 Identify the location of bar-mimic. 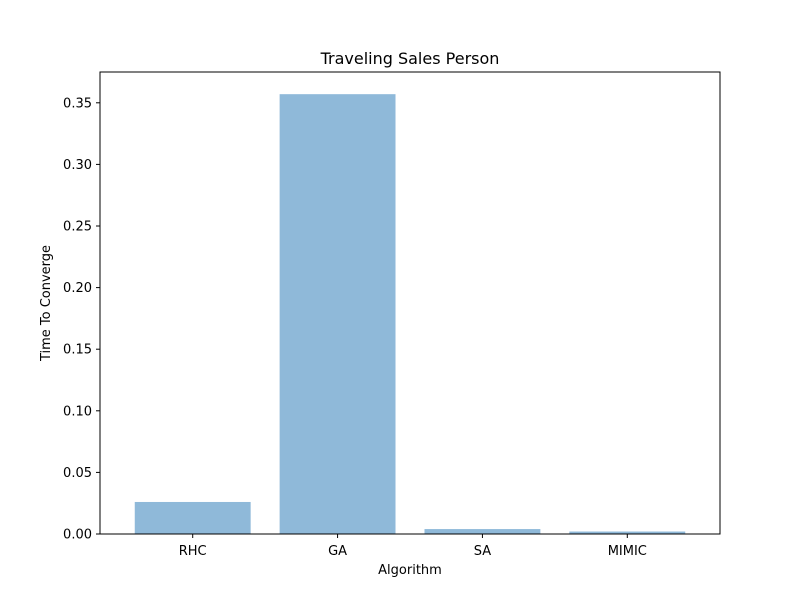
(627, 532).